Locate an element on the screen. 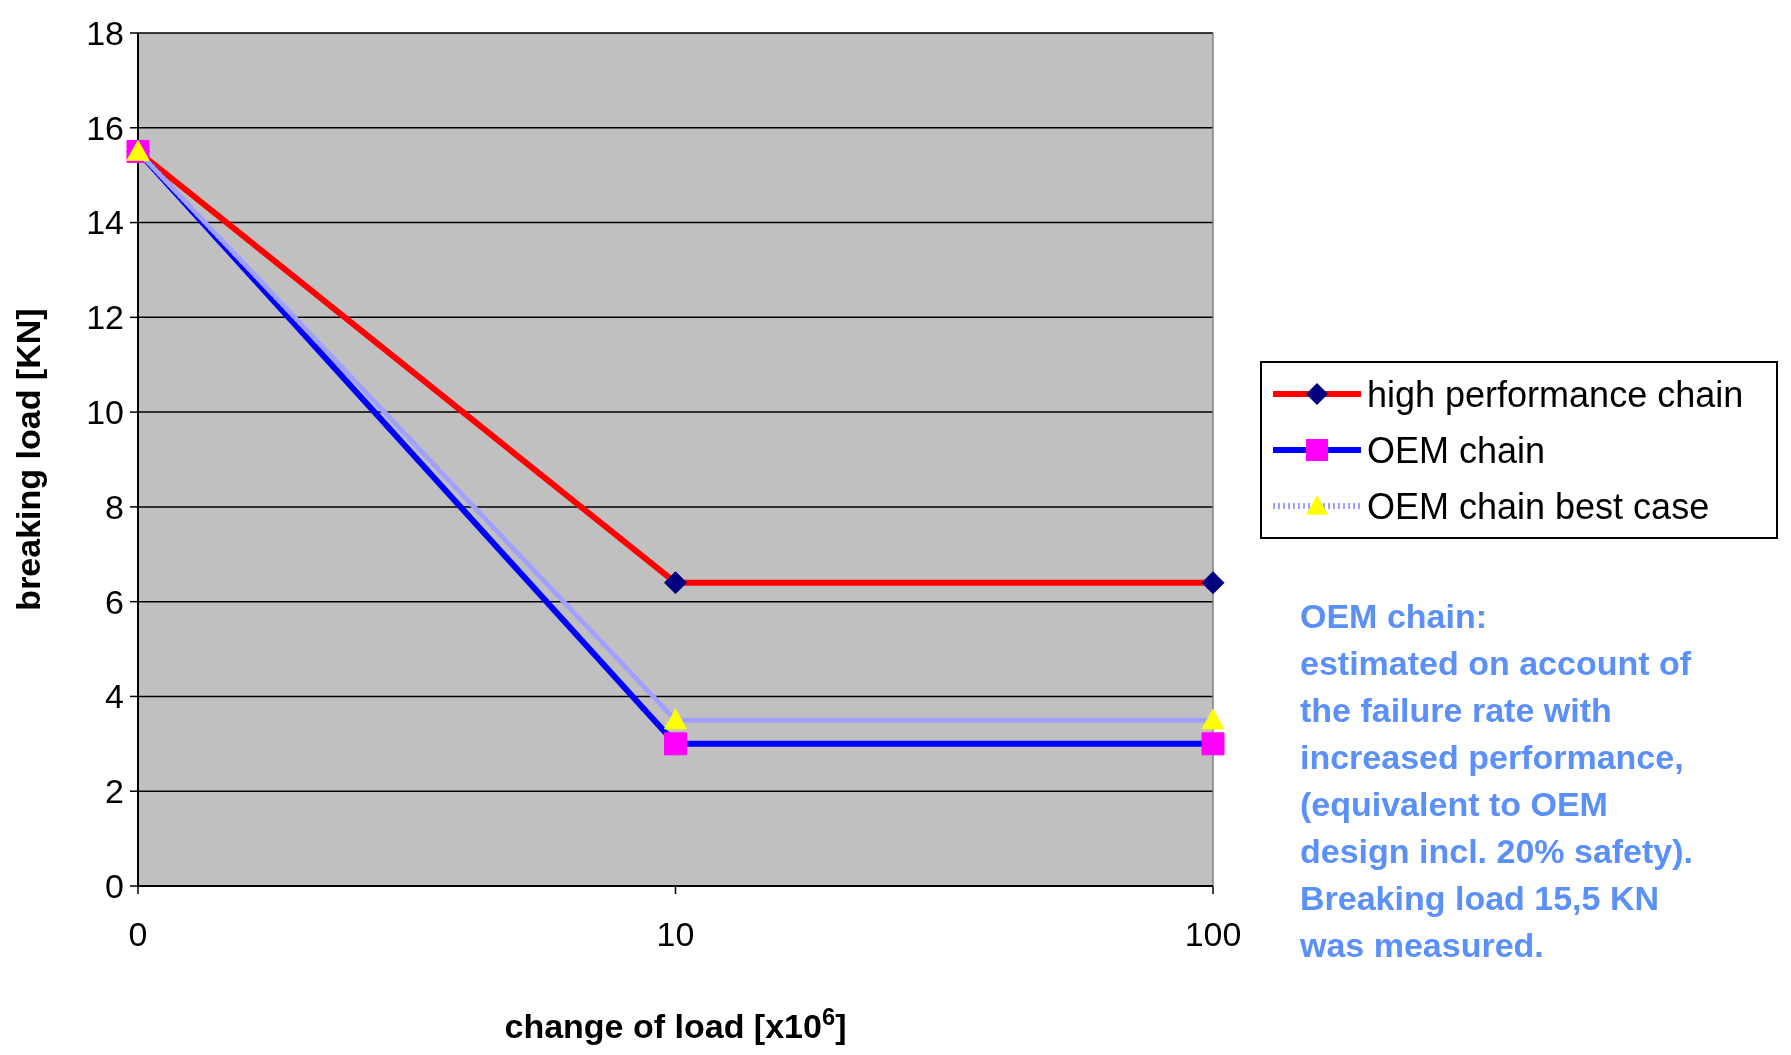  legend-label: high performance chain is located at coordinates (1555, 394).